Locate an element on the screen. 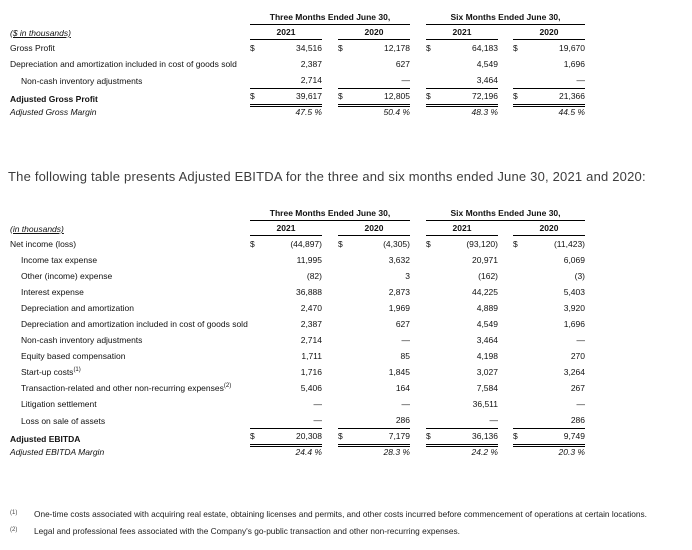 The width and height of the screenshot is (692, 550). row-label: Net income (loss) is located at coordinates (43, 244).